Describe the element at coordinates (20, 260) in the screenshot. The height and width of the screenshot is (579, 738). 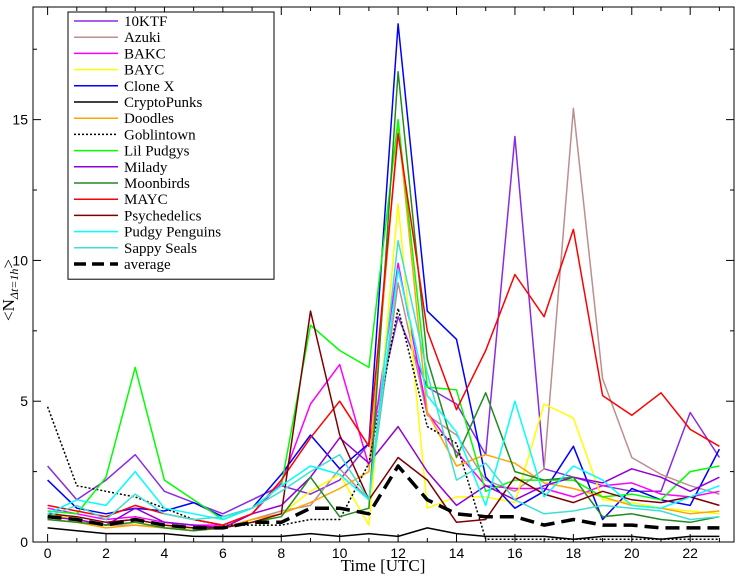
I see `y-tick-label: 10` at that location.